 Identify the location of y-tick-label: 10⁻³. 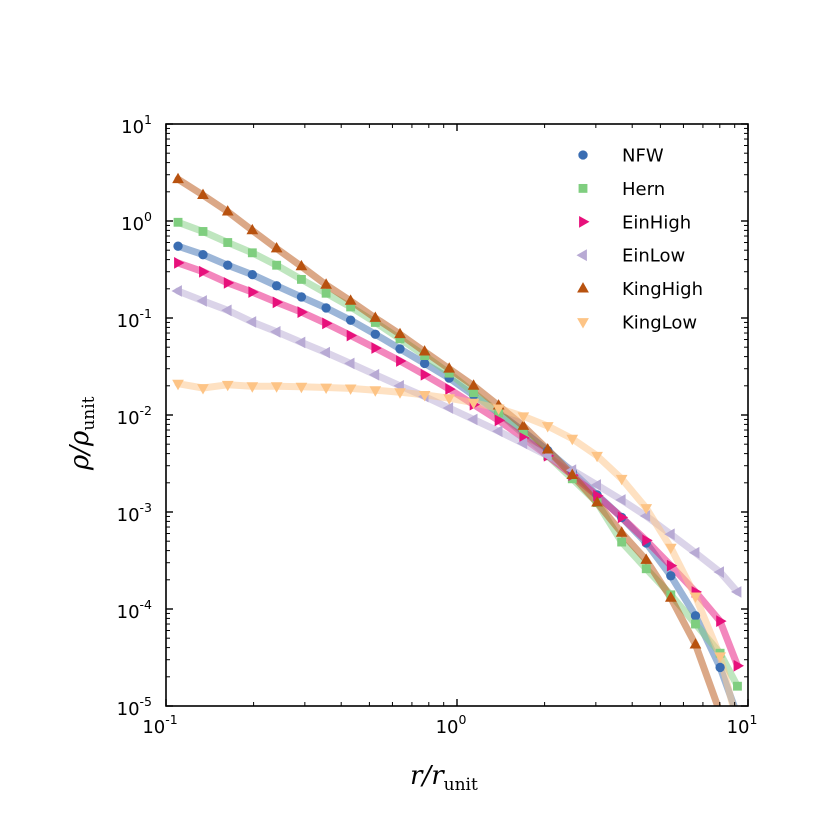
(134, 513).